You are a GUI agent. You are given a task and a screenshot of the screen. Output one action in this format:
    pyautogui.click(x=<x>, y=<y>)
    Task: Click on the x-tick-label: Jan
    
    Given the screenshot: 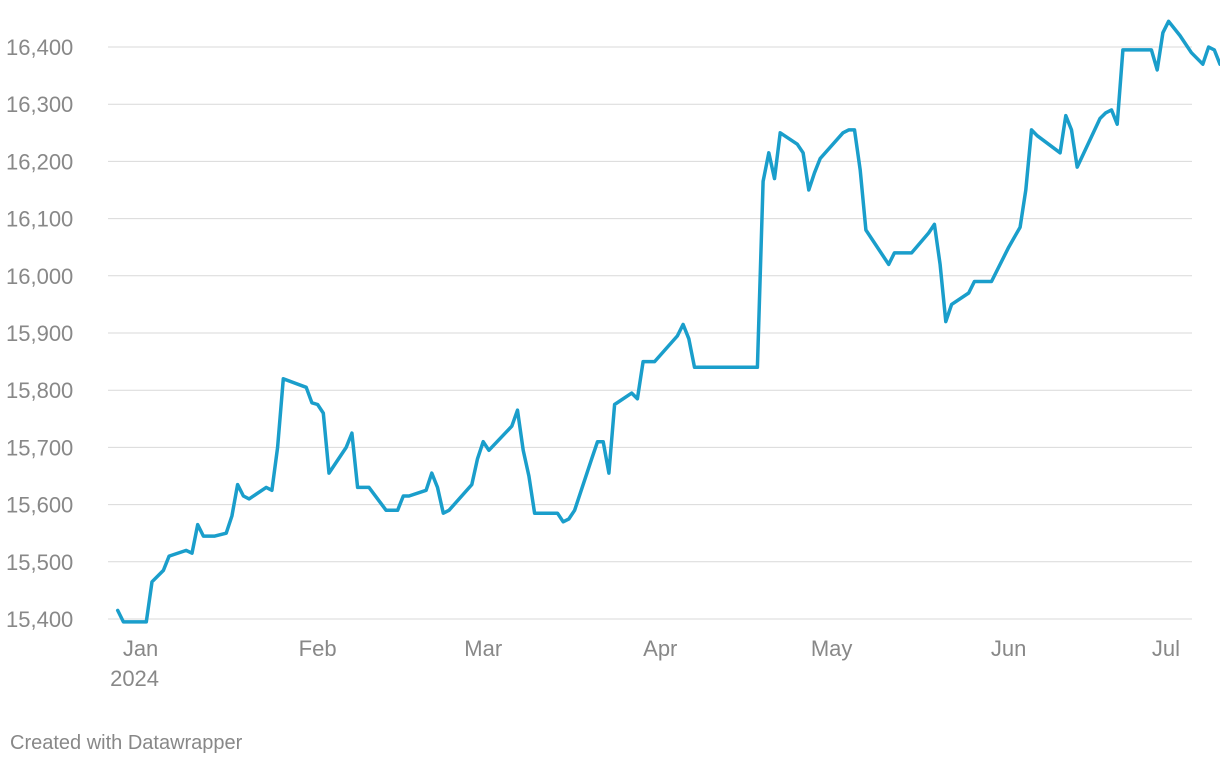 What is the action you would take?
    pyautogui.click(x=140, y=648)
    